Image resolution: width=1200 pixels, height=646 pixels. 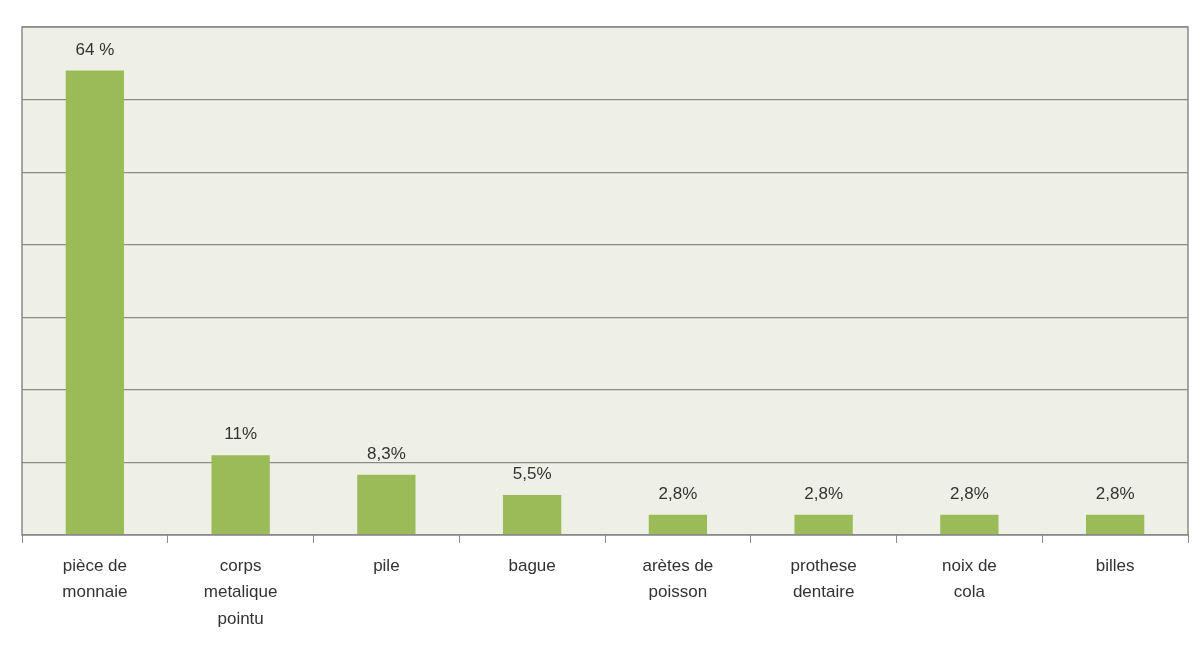 I want to click on x-tick-label: pile, so click(x=386, y=565).